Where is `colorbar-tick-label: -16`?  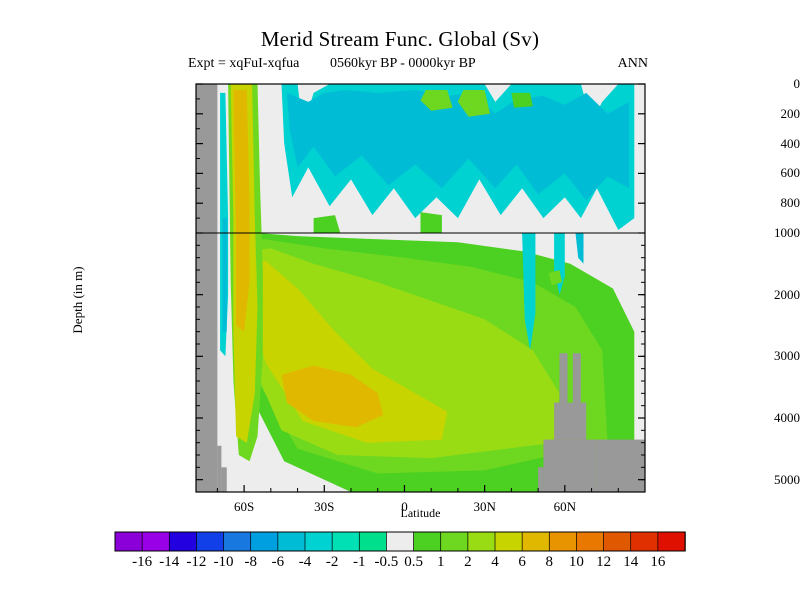
colorbar-tick-label: -16 is located at coordinates (142, 562).